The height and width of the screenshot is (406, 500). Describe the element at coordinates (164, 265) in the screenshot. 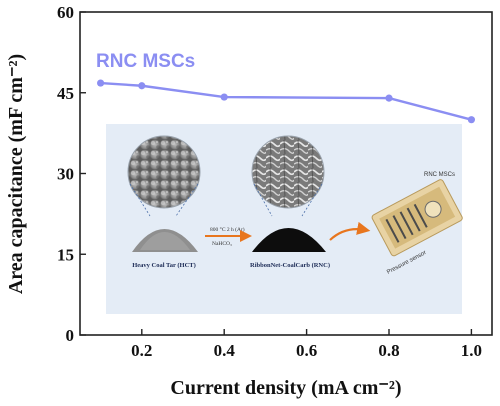

I see `hct-label: Heavy Coal Tar (HCT)` at that location.